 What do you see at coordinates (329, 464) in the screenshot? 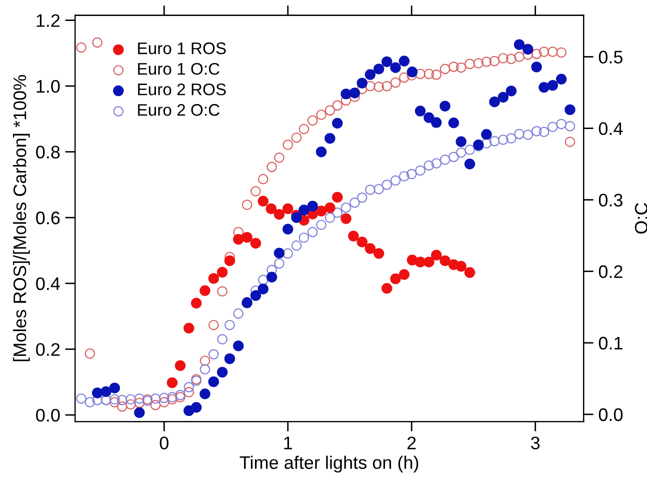
I see `x-axis-title: Time after lights on (h)` at bounding box center [329, 464].